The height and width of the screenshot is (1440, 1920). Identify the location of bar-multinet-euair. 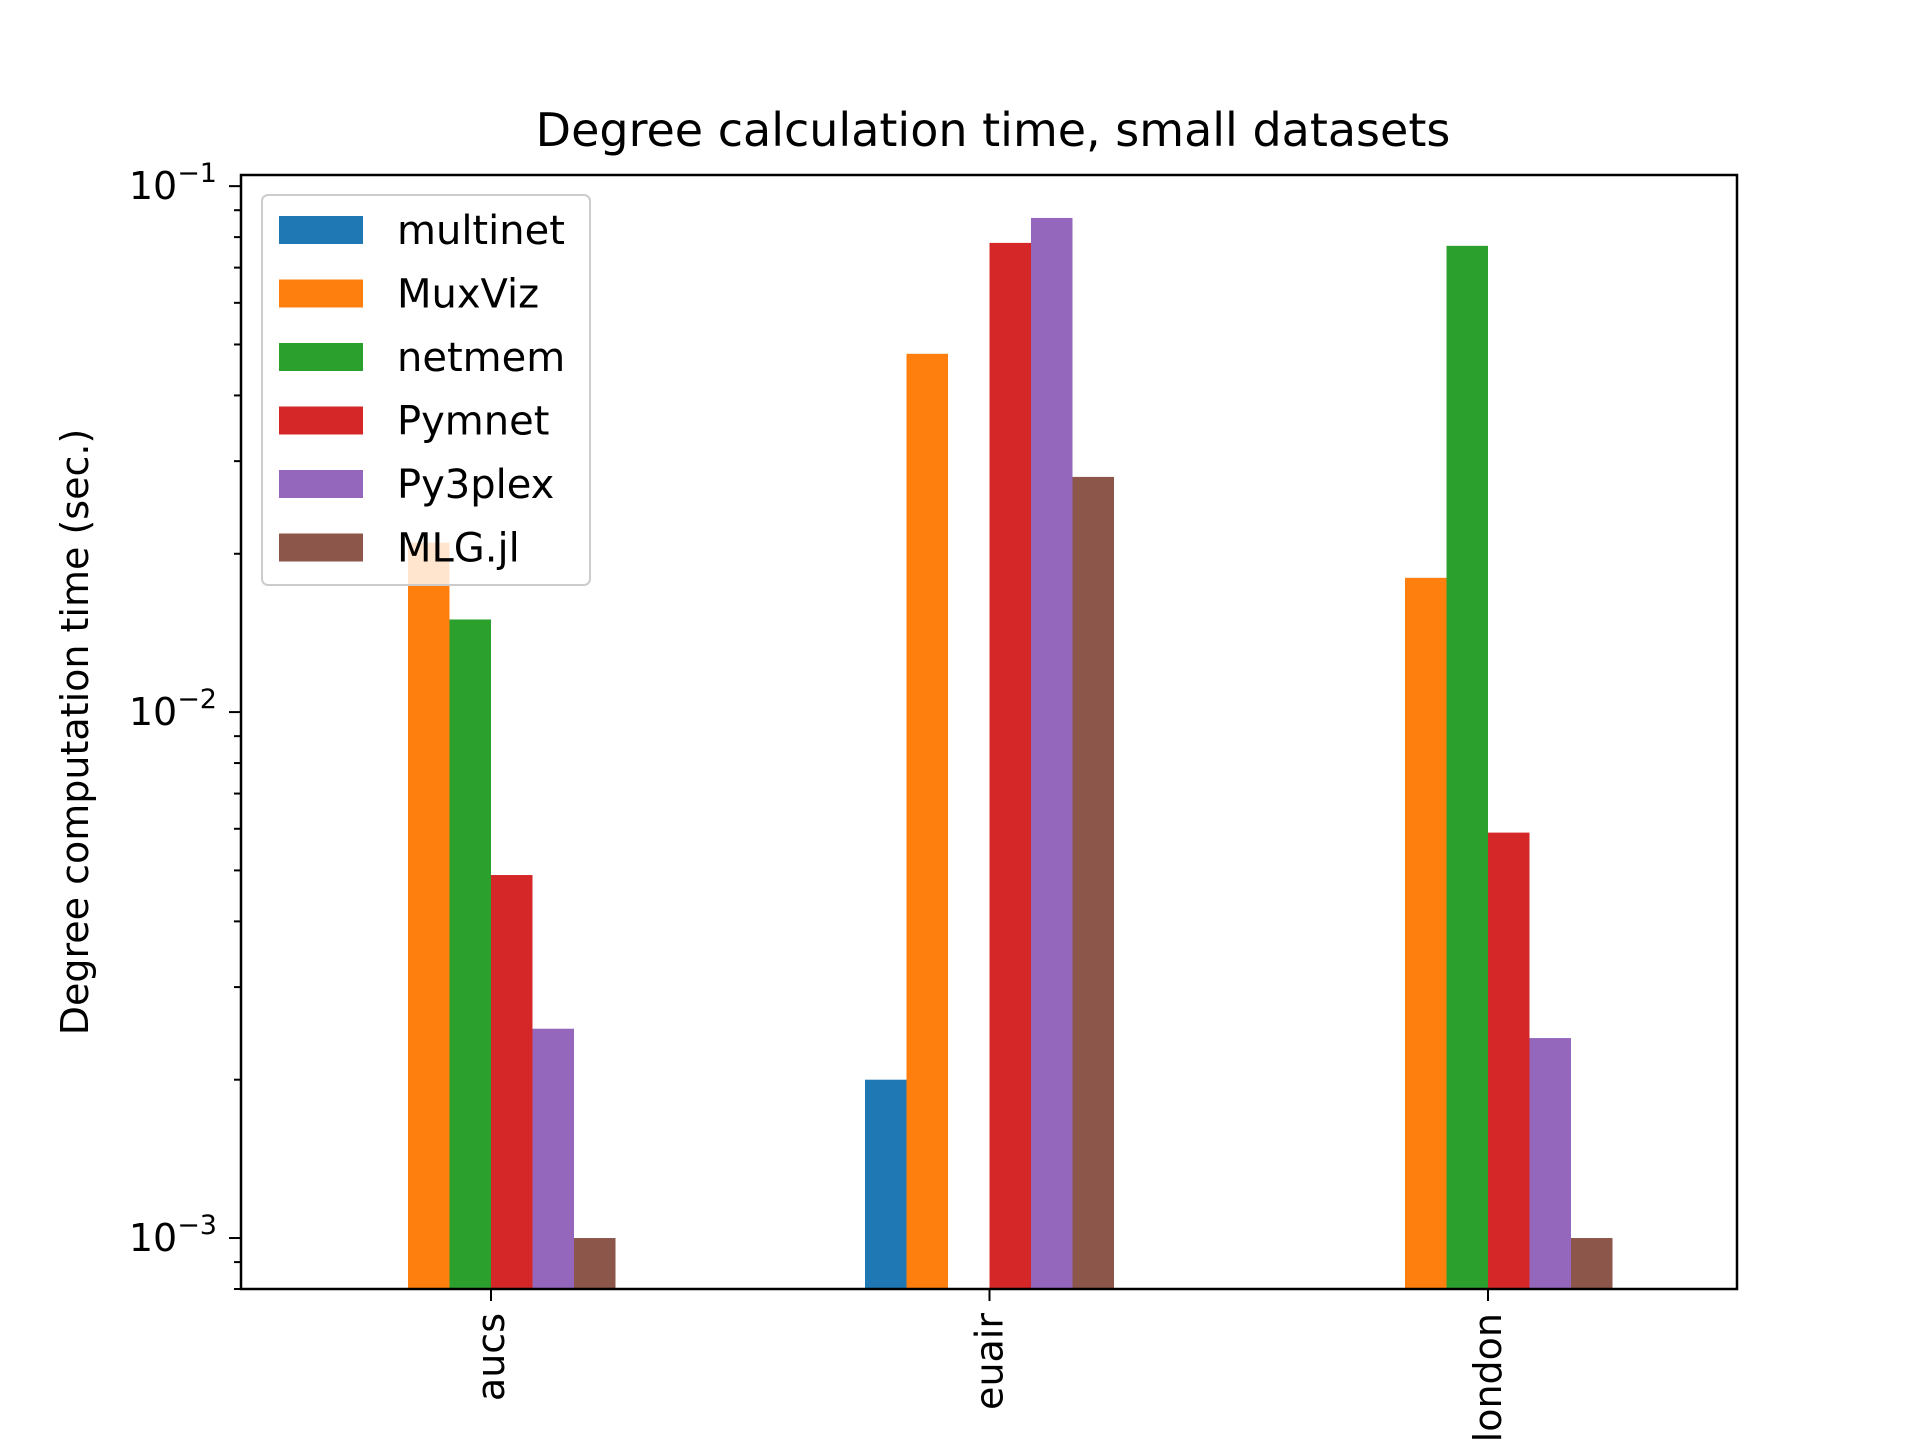
(886, 1184).